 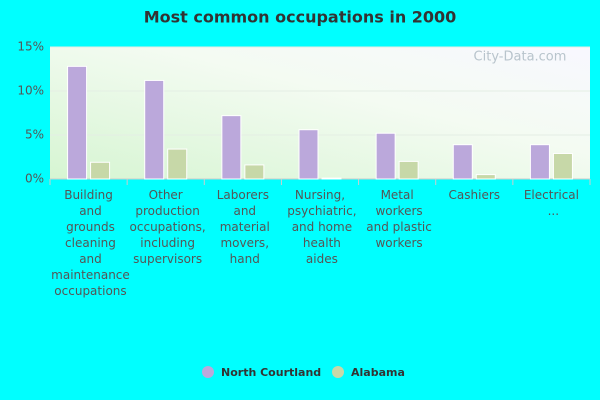 I want to click on x-tick-label-line: material, so click(x=243, y=227).